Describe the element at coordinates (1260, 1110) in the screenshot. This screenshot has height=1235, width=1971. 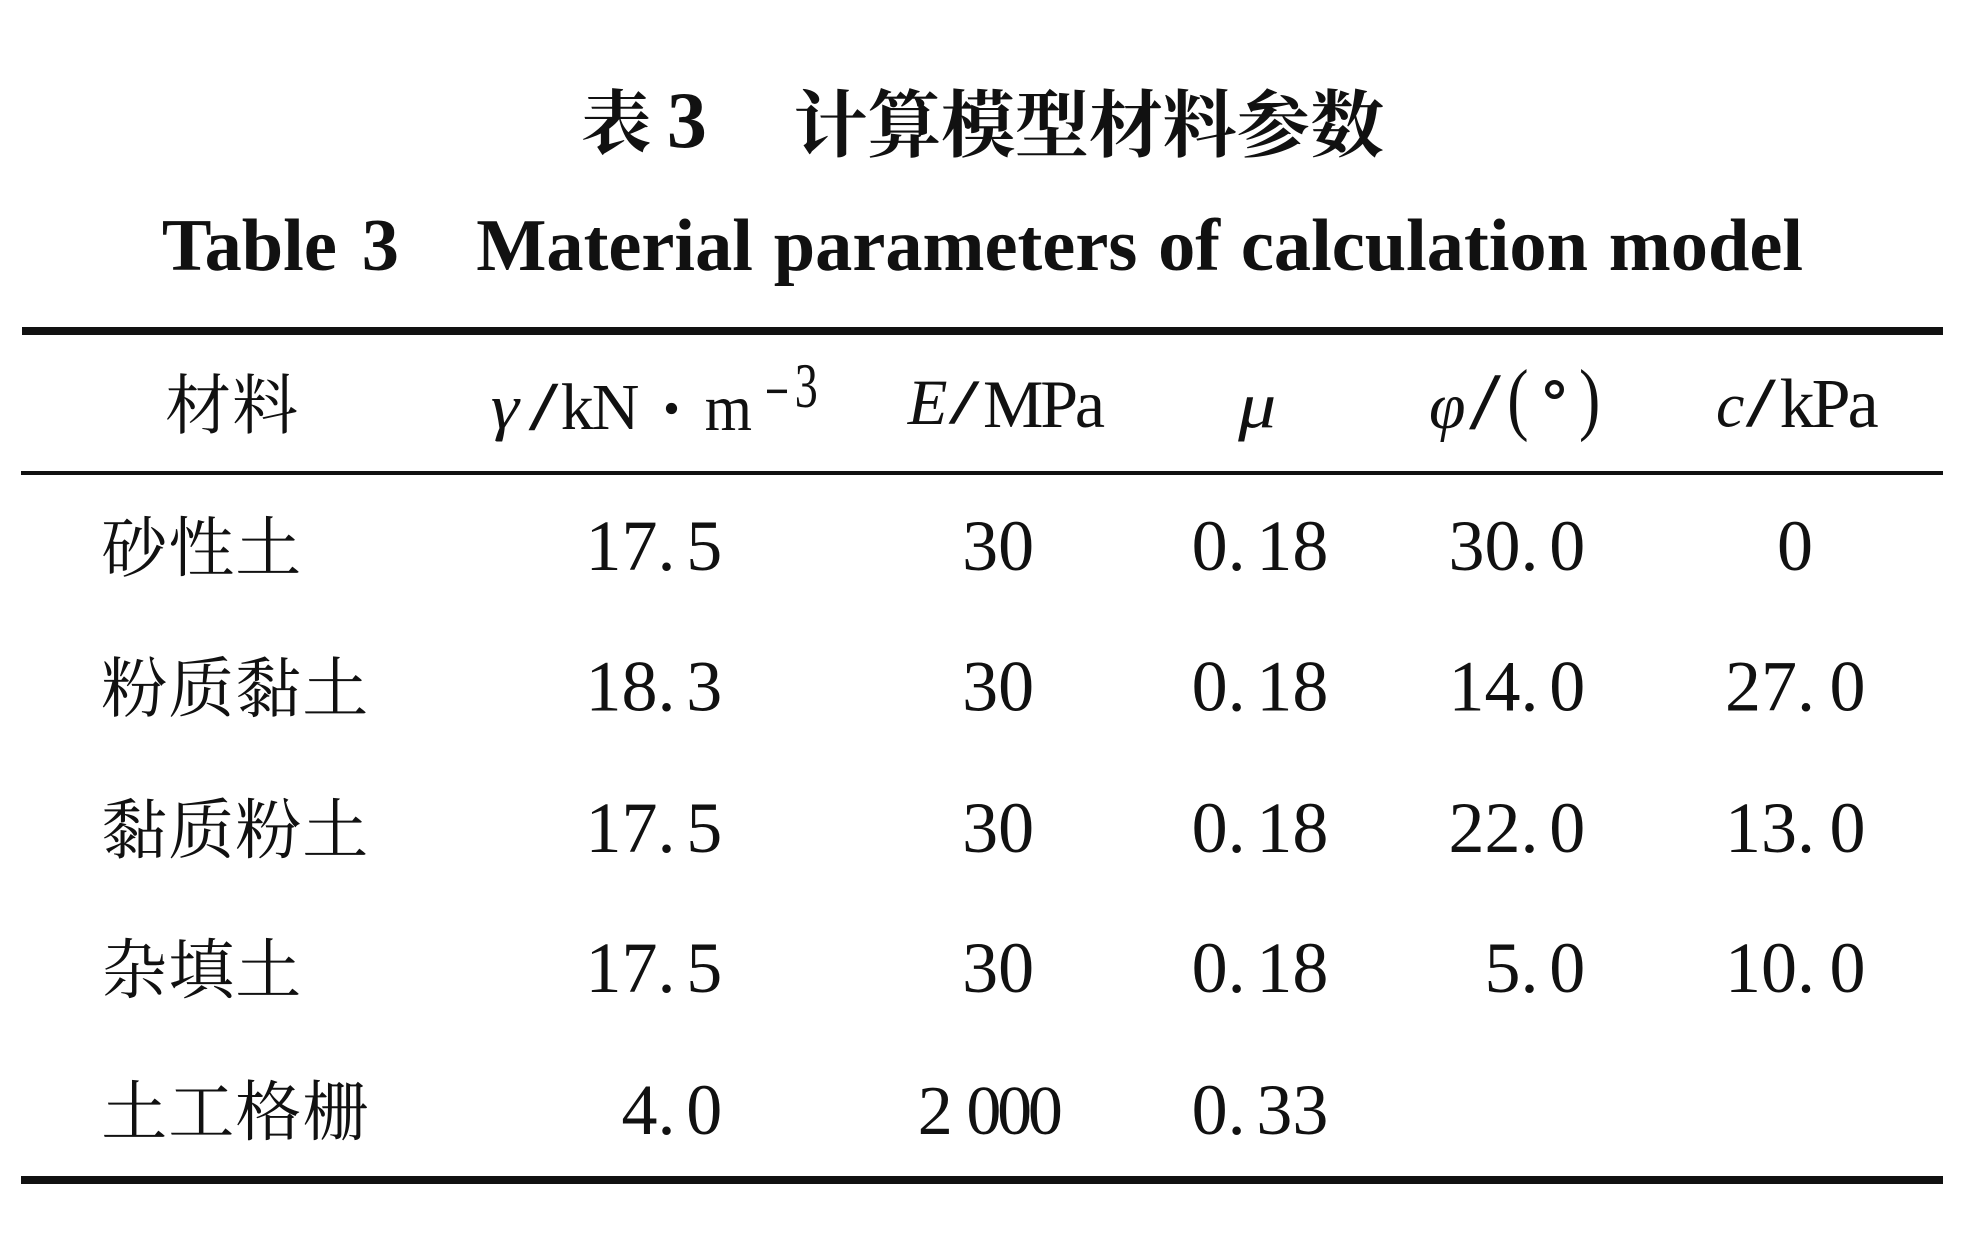
I see `svg-text: 0. 33` at that location.